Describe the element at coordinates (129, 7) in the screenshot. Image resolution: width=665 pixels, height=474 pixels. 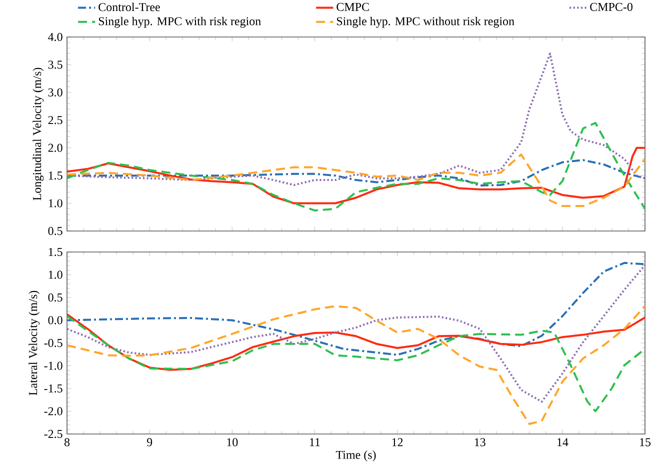
I see `legend-label: Control-Tree` at that location.